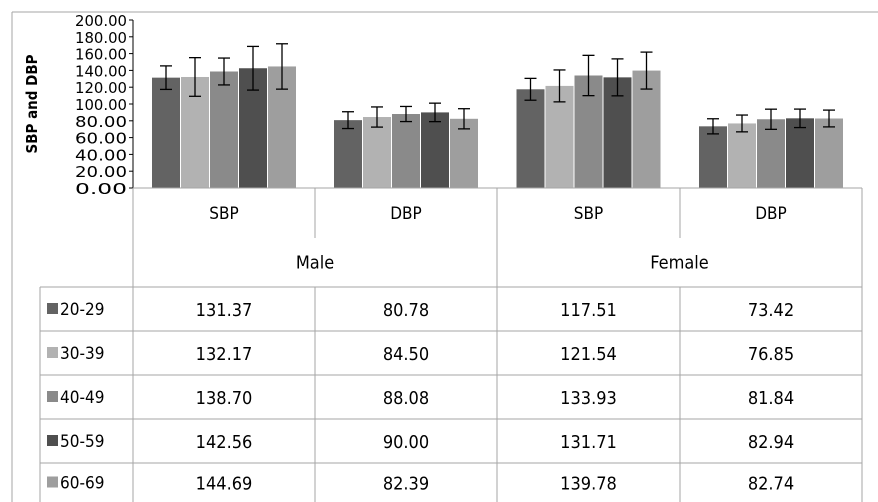 This screenshot has height=502, width=878. What do you see at coordinates (224, 310) in the screenshot?
I see `data-table-value: 131.37` at bounding box center [224, 310].